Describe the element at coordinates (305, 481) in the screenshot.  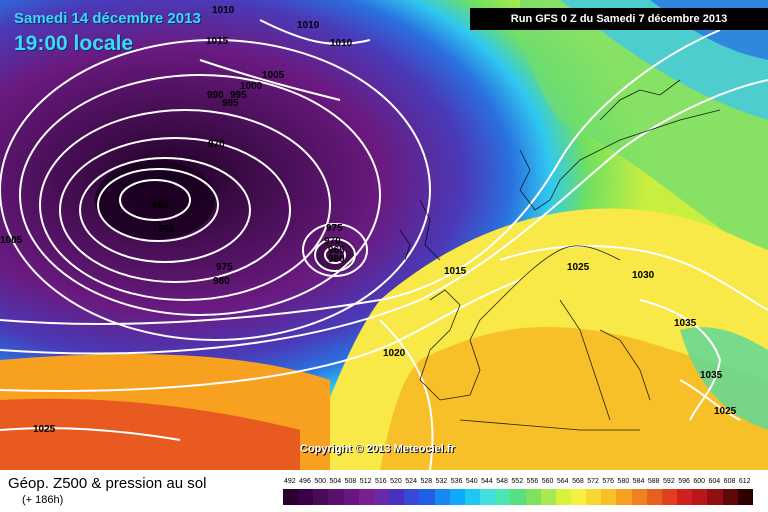
I see `scale-label: 496` at that location.